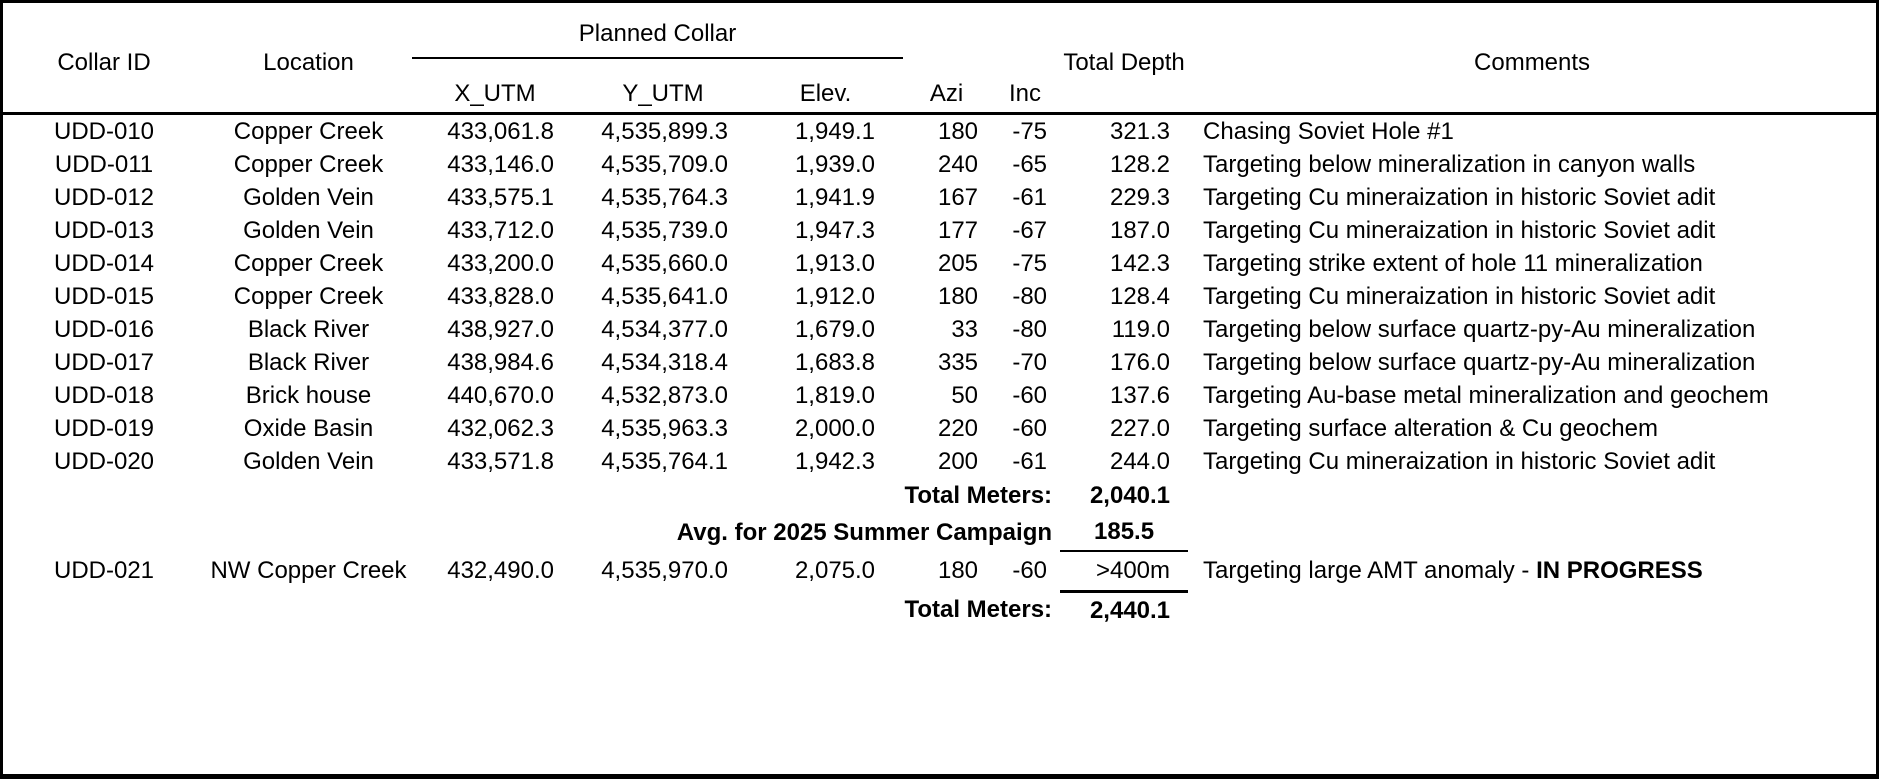 This screenshot has height=779, width=1879. Describe the element at coordinates (663, 130) in the screenshot. I see `cell-y-utm: 4,535,899.3` at that location.